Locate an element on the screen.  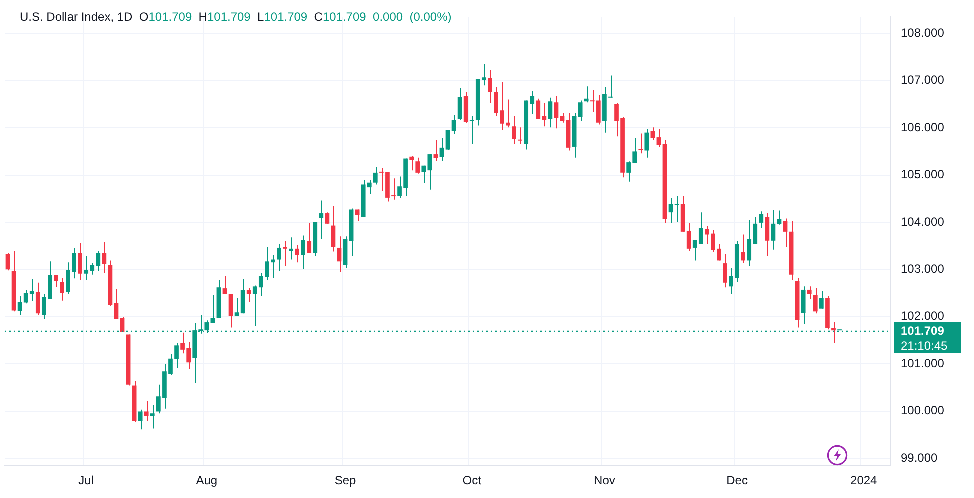
y-tick-label: 106.000 is located at coordinates (923, 127).